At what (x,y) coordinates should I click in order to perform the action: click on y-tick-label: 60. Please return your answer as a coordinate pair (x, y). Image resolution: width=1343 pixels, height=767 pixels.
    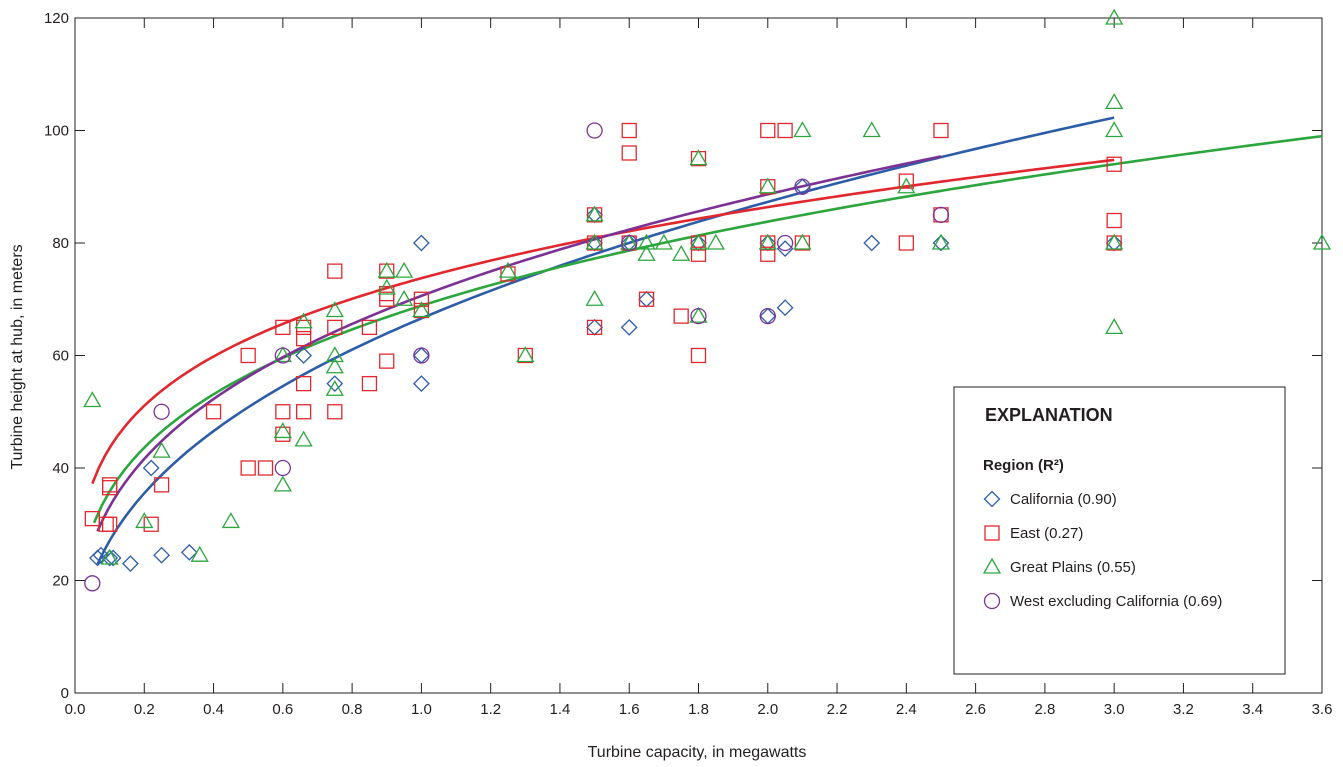
    Looking at the image, I should click on (60, 356).